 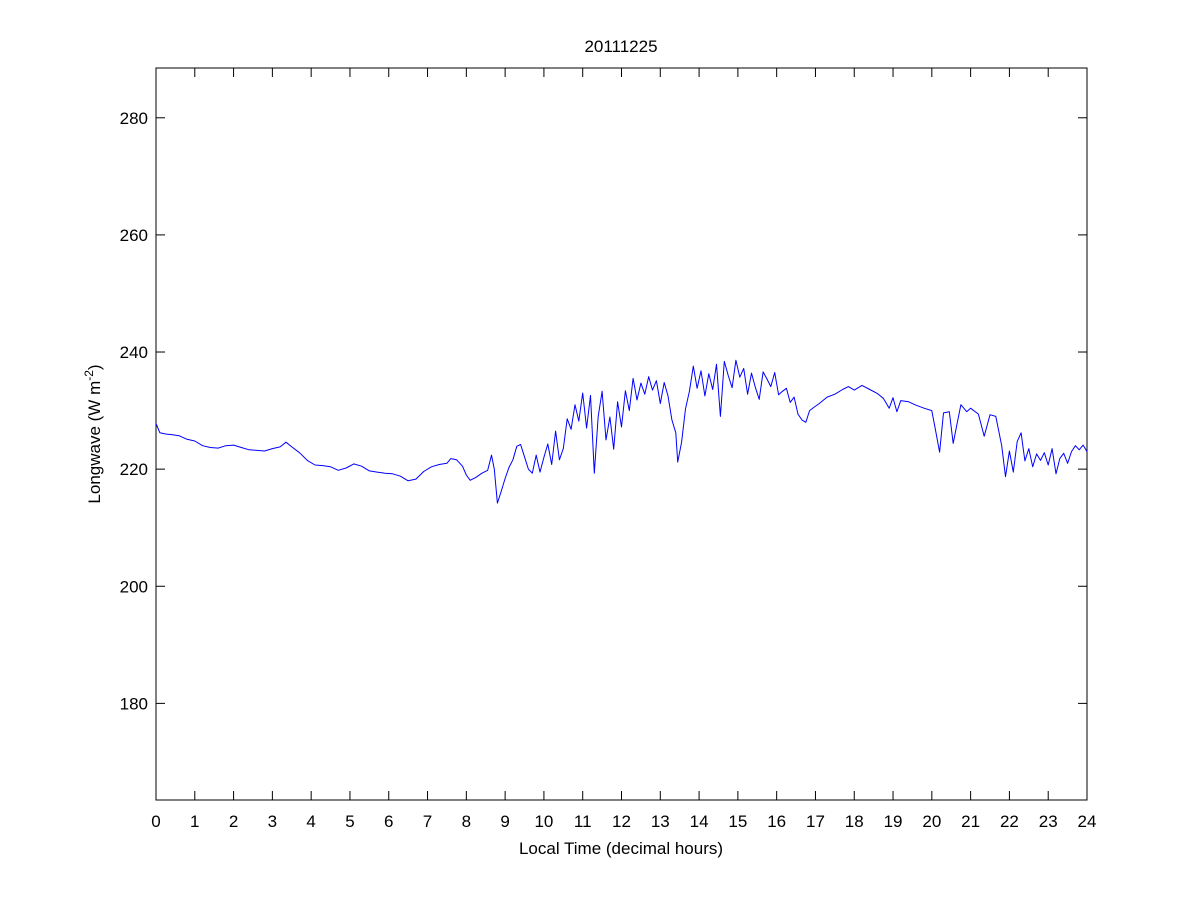 I want to click on x-tick-label: 20, so click(x=931, y=821).